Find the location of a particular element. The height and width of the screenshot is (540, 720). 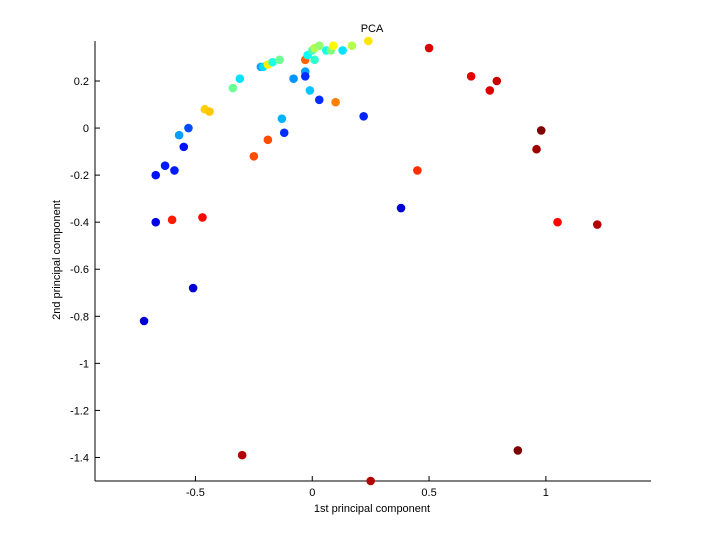

y-tick-label: 0 is located at coordinates (86, 129).